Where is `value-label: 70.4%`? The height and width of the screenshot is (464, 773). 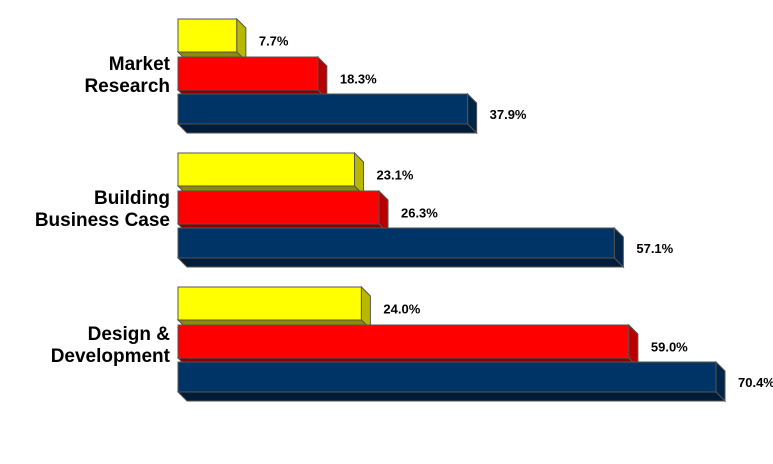
value-label: 70.4% is located at coordinates (755, 382).